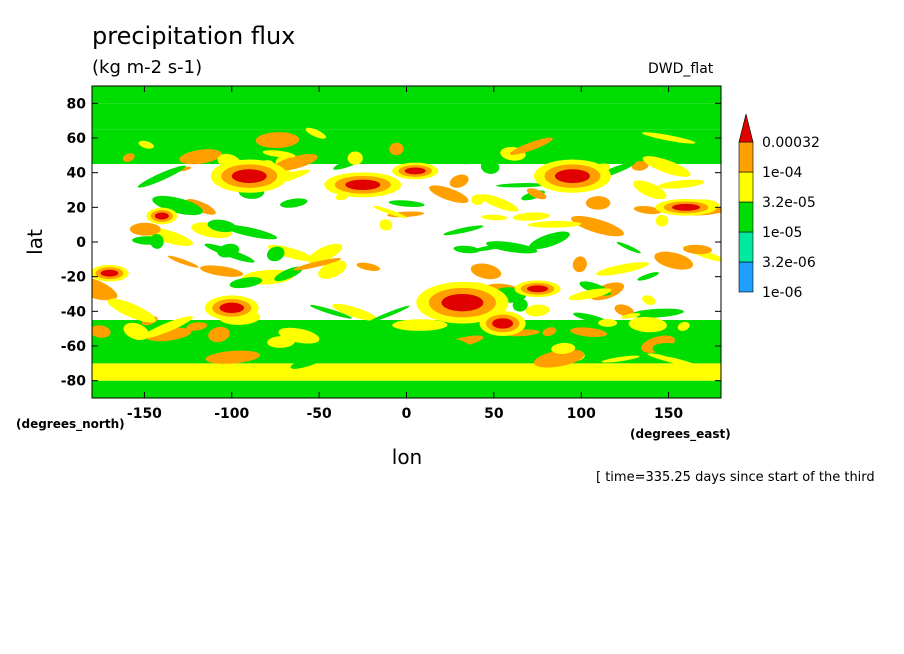 This screenshot has width=904, height=654. What do you see at coordinates (81, 243) in the screenshot?
I see `y-tick-label: 0` at bounding box center [81, 243].